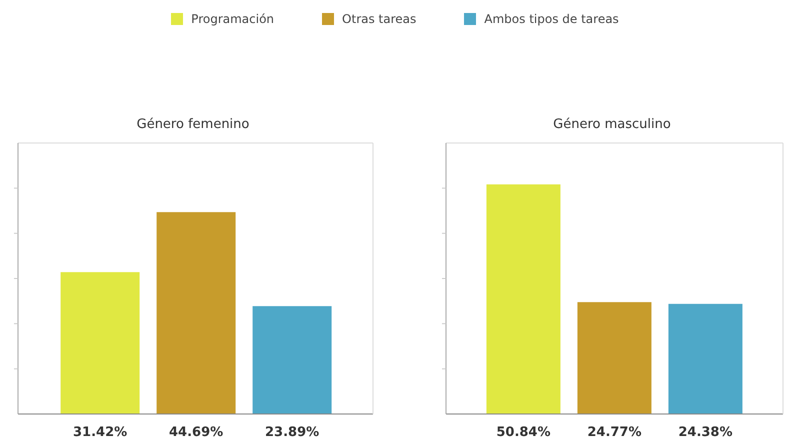 Image resolution: width=790 pixels, height=443 pixels. I want to click on data-label: 24.77%, so click(614, 432).